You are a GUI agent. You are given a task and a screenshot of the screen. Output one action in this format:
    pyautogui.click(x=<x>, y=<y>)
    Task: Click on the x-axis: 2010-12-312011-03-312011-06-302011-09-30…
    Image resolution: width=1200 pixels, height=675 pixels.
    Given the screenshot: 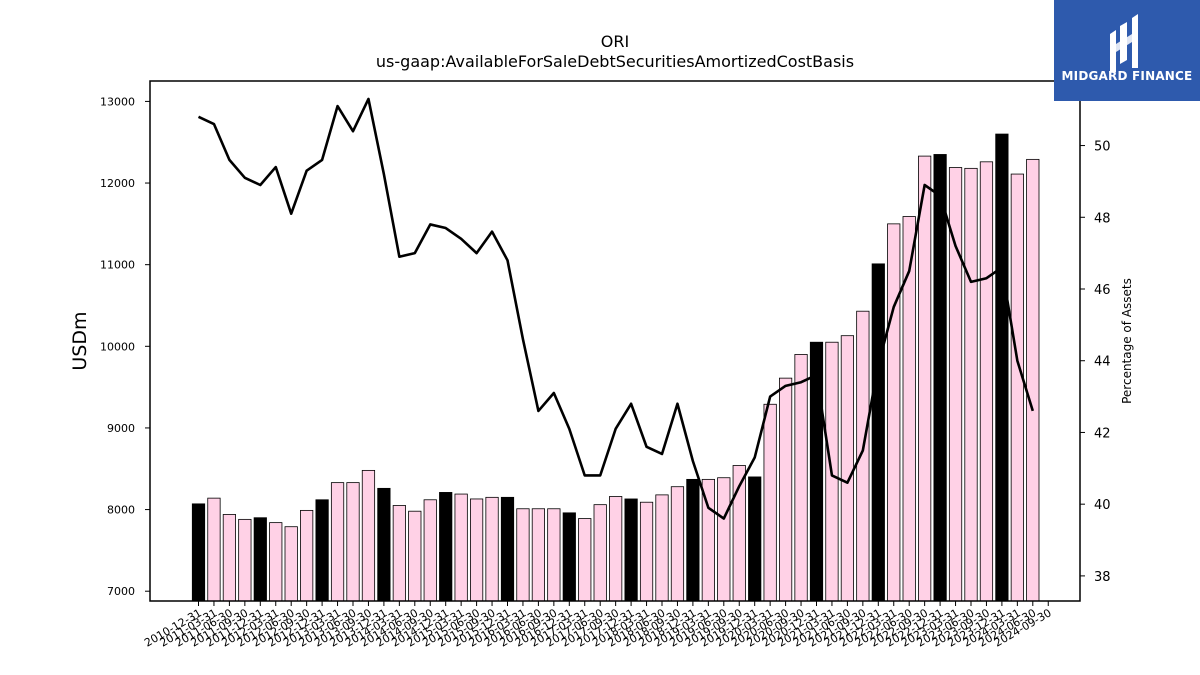 What is the action you would take?
    pyautogui.click(x=598, y=625)
    